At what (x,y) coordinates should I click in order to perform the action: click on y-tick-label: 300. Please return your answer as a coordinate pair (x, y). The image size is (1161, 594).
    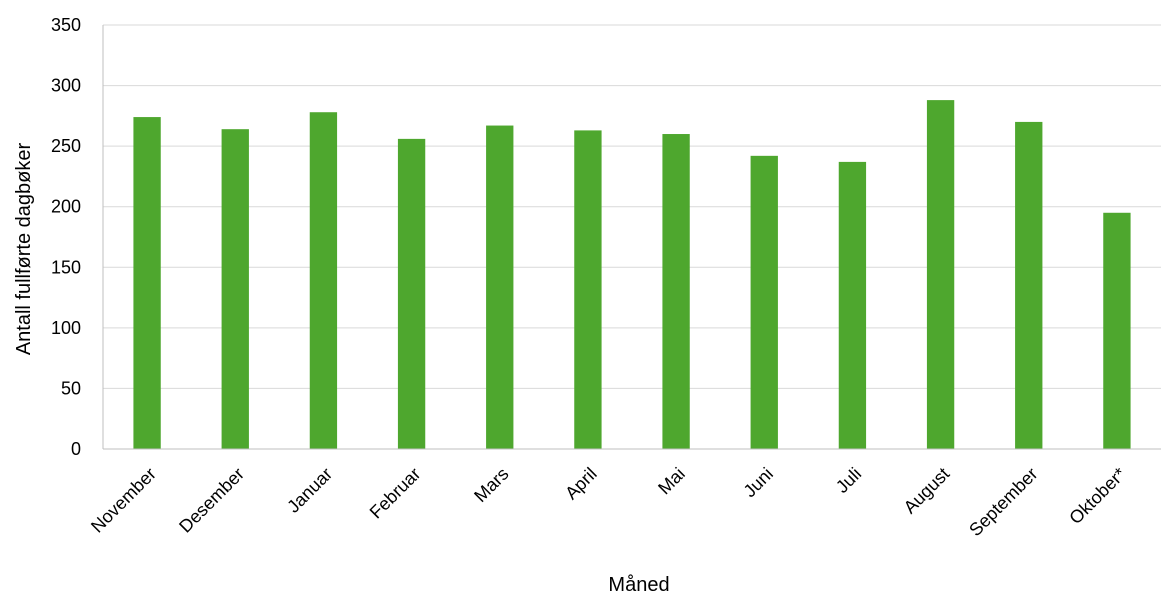
    Looking at the image, I should click on (66, 86).